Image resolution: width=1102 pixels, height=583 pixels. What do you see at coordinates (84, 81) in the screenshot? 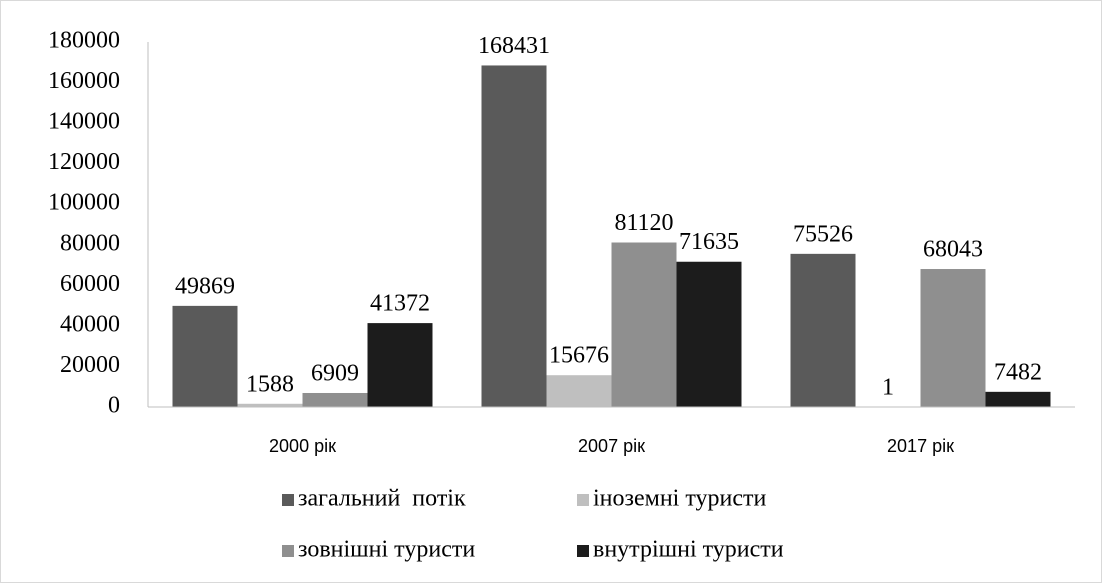
I see `y-tick-label: 160000` at bounding box center [84, 81].